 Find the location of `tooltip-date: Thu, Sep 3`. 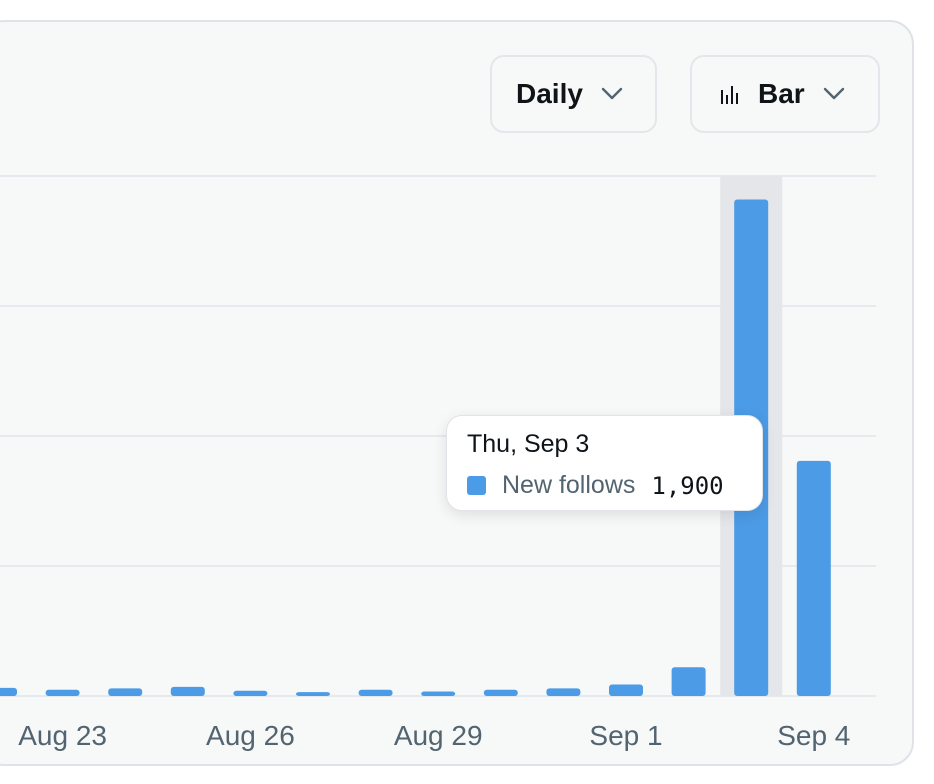

tooltip-date: Thu, Sep 3 is located at coordinates (528, 444).